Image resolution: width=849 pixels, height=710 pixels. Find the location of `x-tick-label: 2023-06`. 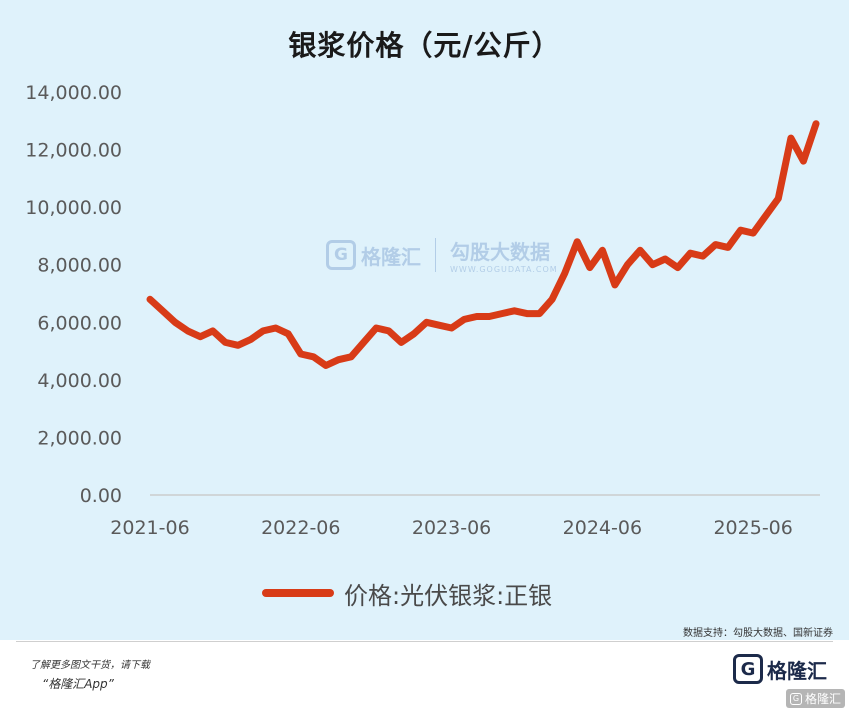

x-tick-label: 2023-06 is located at coordinates (451, 528).